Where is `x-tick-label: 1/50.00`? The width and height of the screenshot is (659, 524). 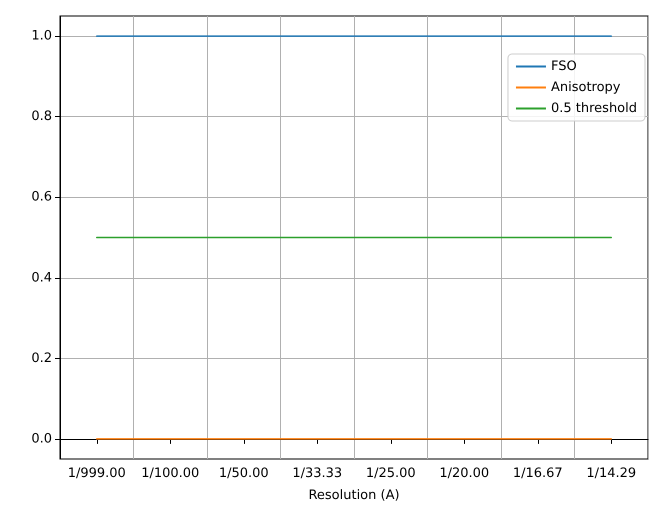
x-tick-label: 1/50.00 is located at coordinates (243, 473).